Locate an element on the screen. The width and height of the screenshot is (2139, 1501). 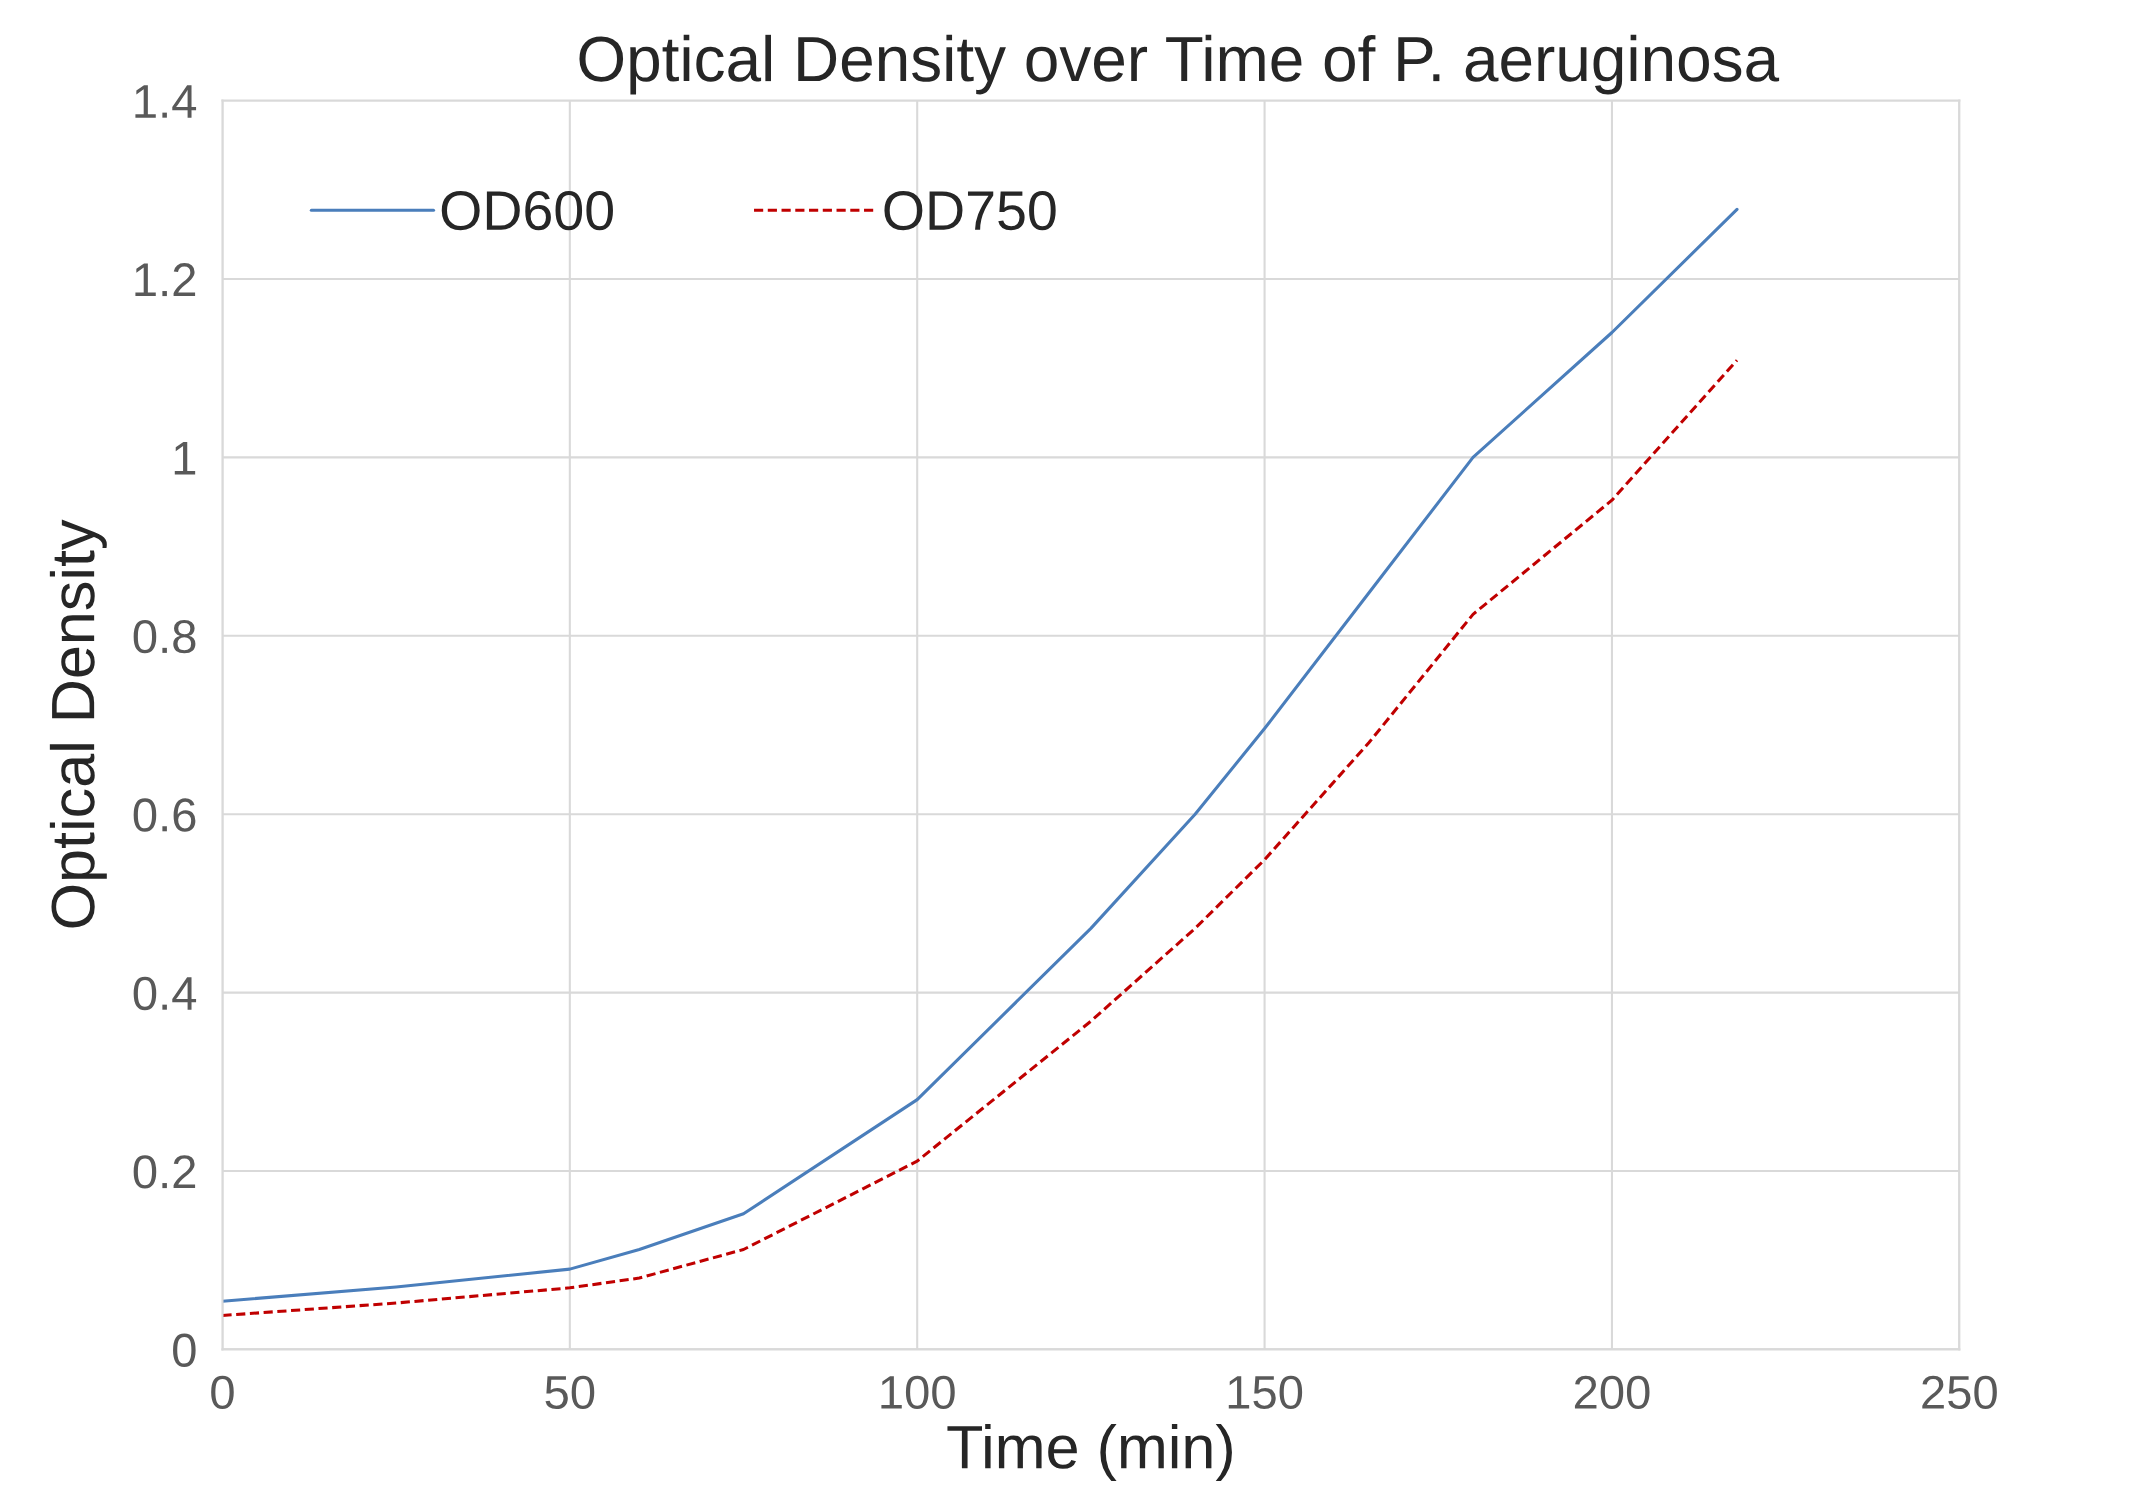
y-tick-label: 0 is located at coordinates (184, 1350).